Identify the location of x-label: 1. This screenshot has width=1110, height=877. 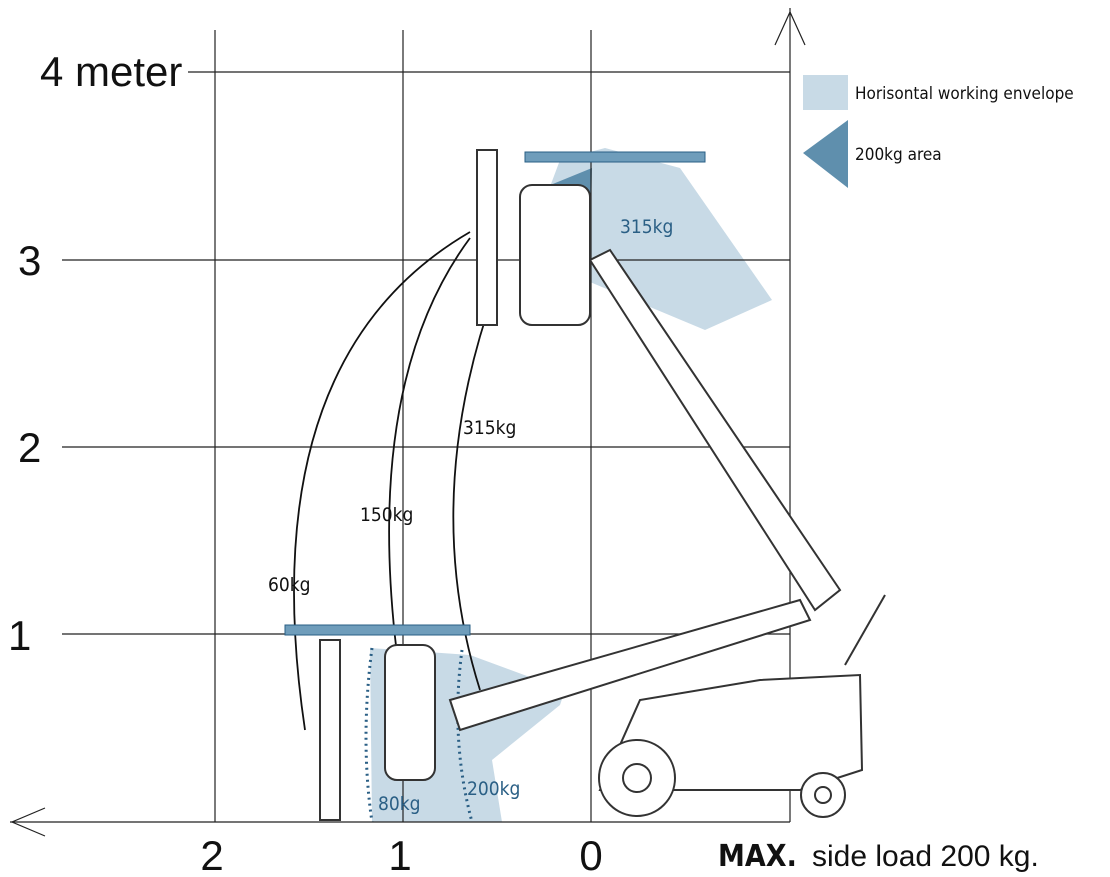
(399, 854).